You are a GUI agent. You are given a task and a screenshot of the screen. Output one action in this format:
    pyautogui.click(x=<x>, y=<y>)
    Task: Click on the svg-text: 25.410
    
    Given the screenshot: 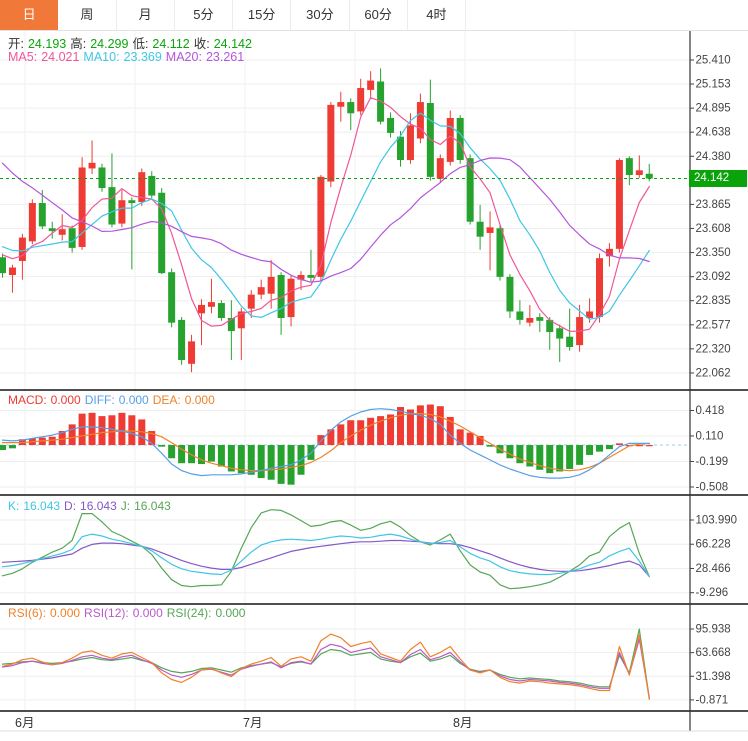 What is the action you would take?
    pyautogui.click(x=713, y=61)
    